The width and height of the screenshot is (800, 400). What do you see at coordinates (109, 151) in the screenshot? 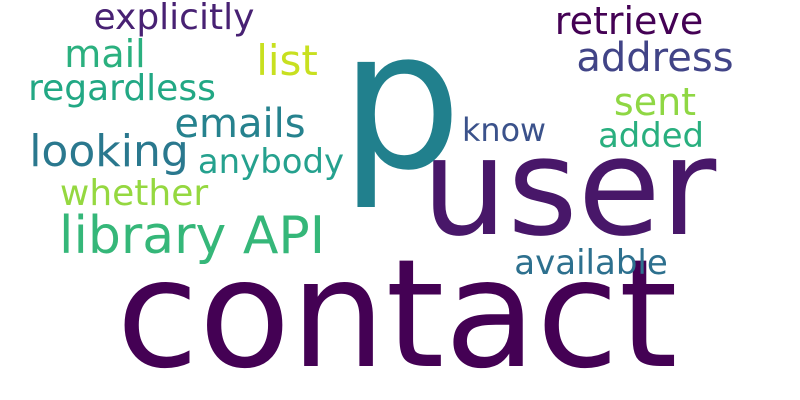
I see `word-looking: looking` at bounding box center [109, 151].